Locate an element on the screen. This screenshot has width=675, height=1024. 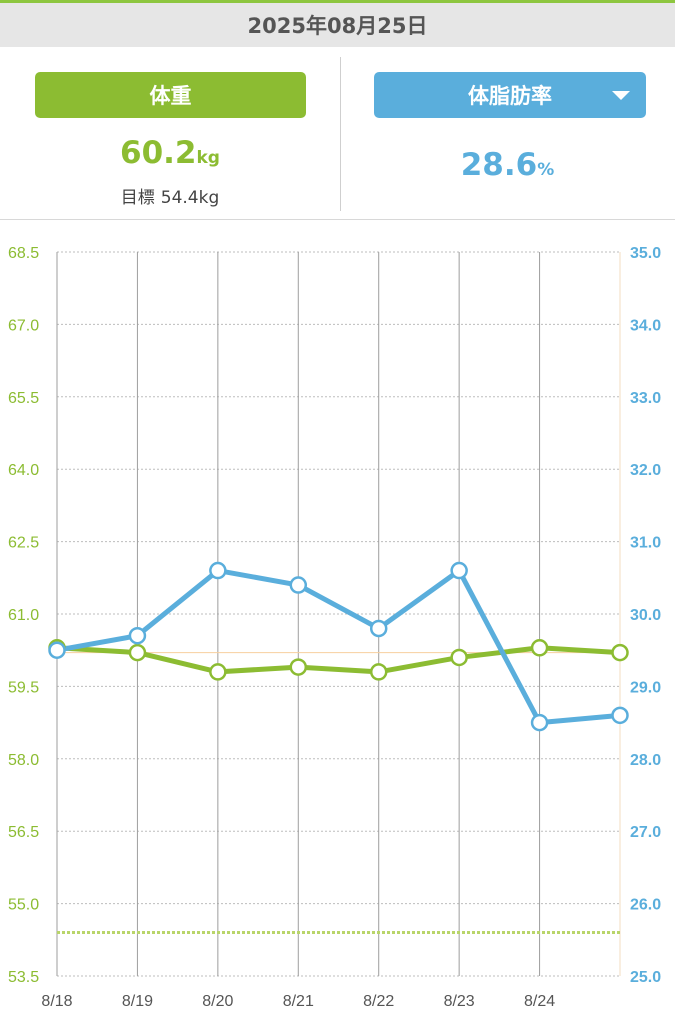
left-axis-tick-label: 58.0 is located at coordinates (23, 760).